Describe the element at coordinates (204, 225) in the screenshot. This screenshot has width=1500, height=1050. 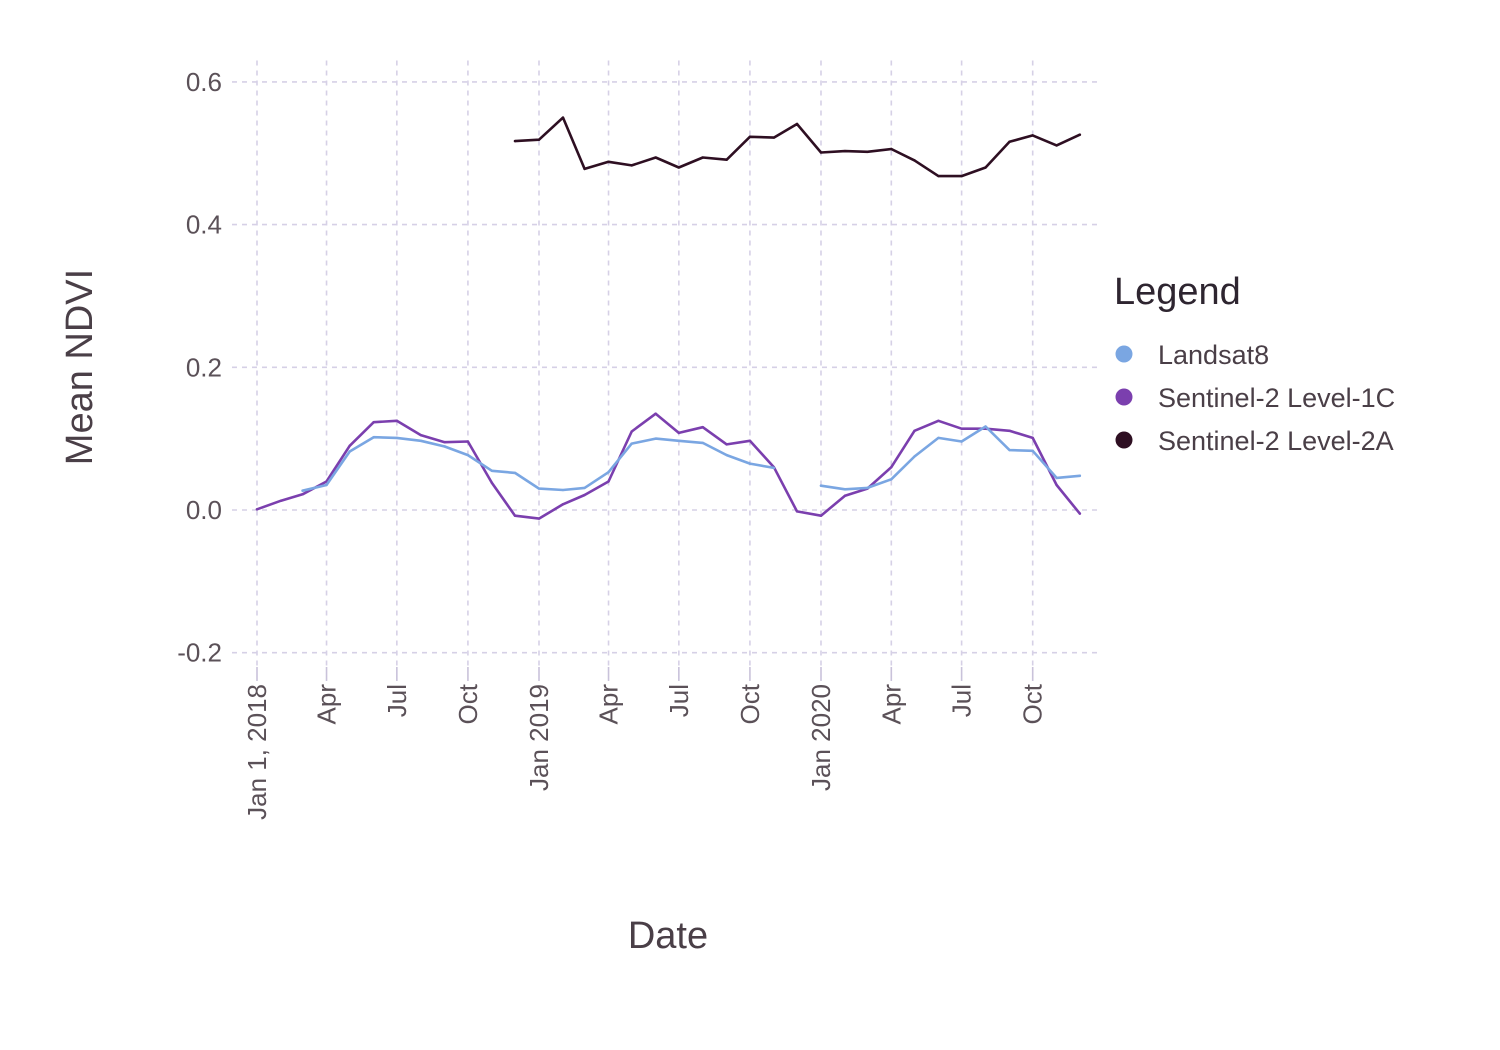
I see `y-tick-label: 0.4` at that location.